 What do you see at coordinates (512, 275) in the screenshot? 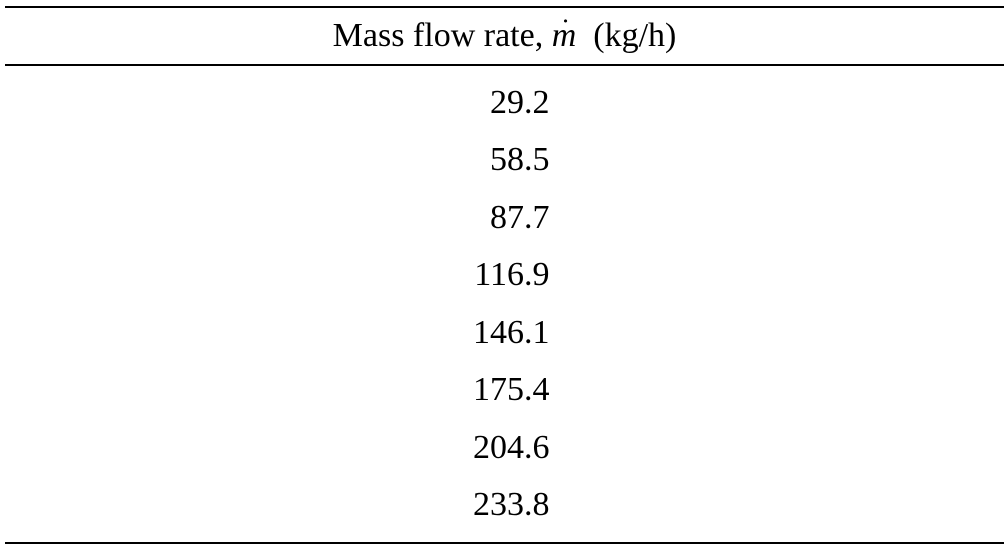
I see `table-cell: 116.9` at bounding box center [512, 275].